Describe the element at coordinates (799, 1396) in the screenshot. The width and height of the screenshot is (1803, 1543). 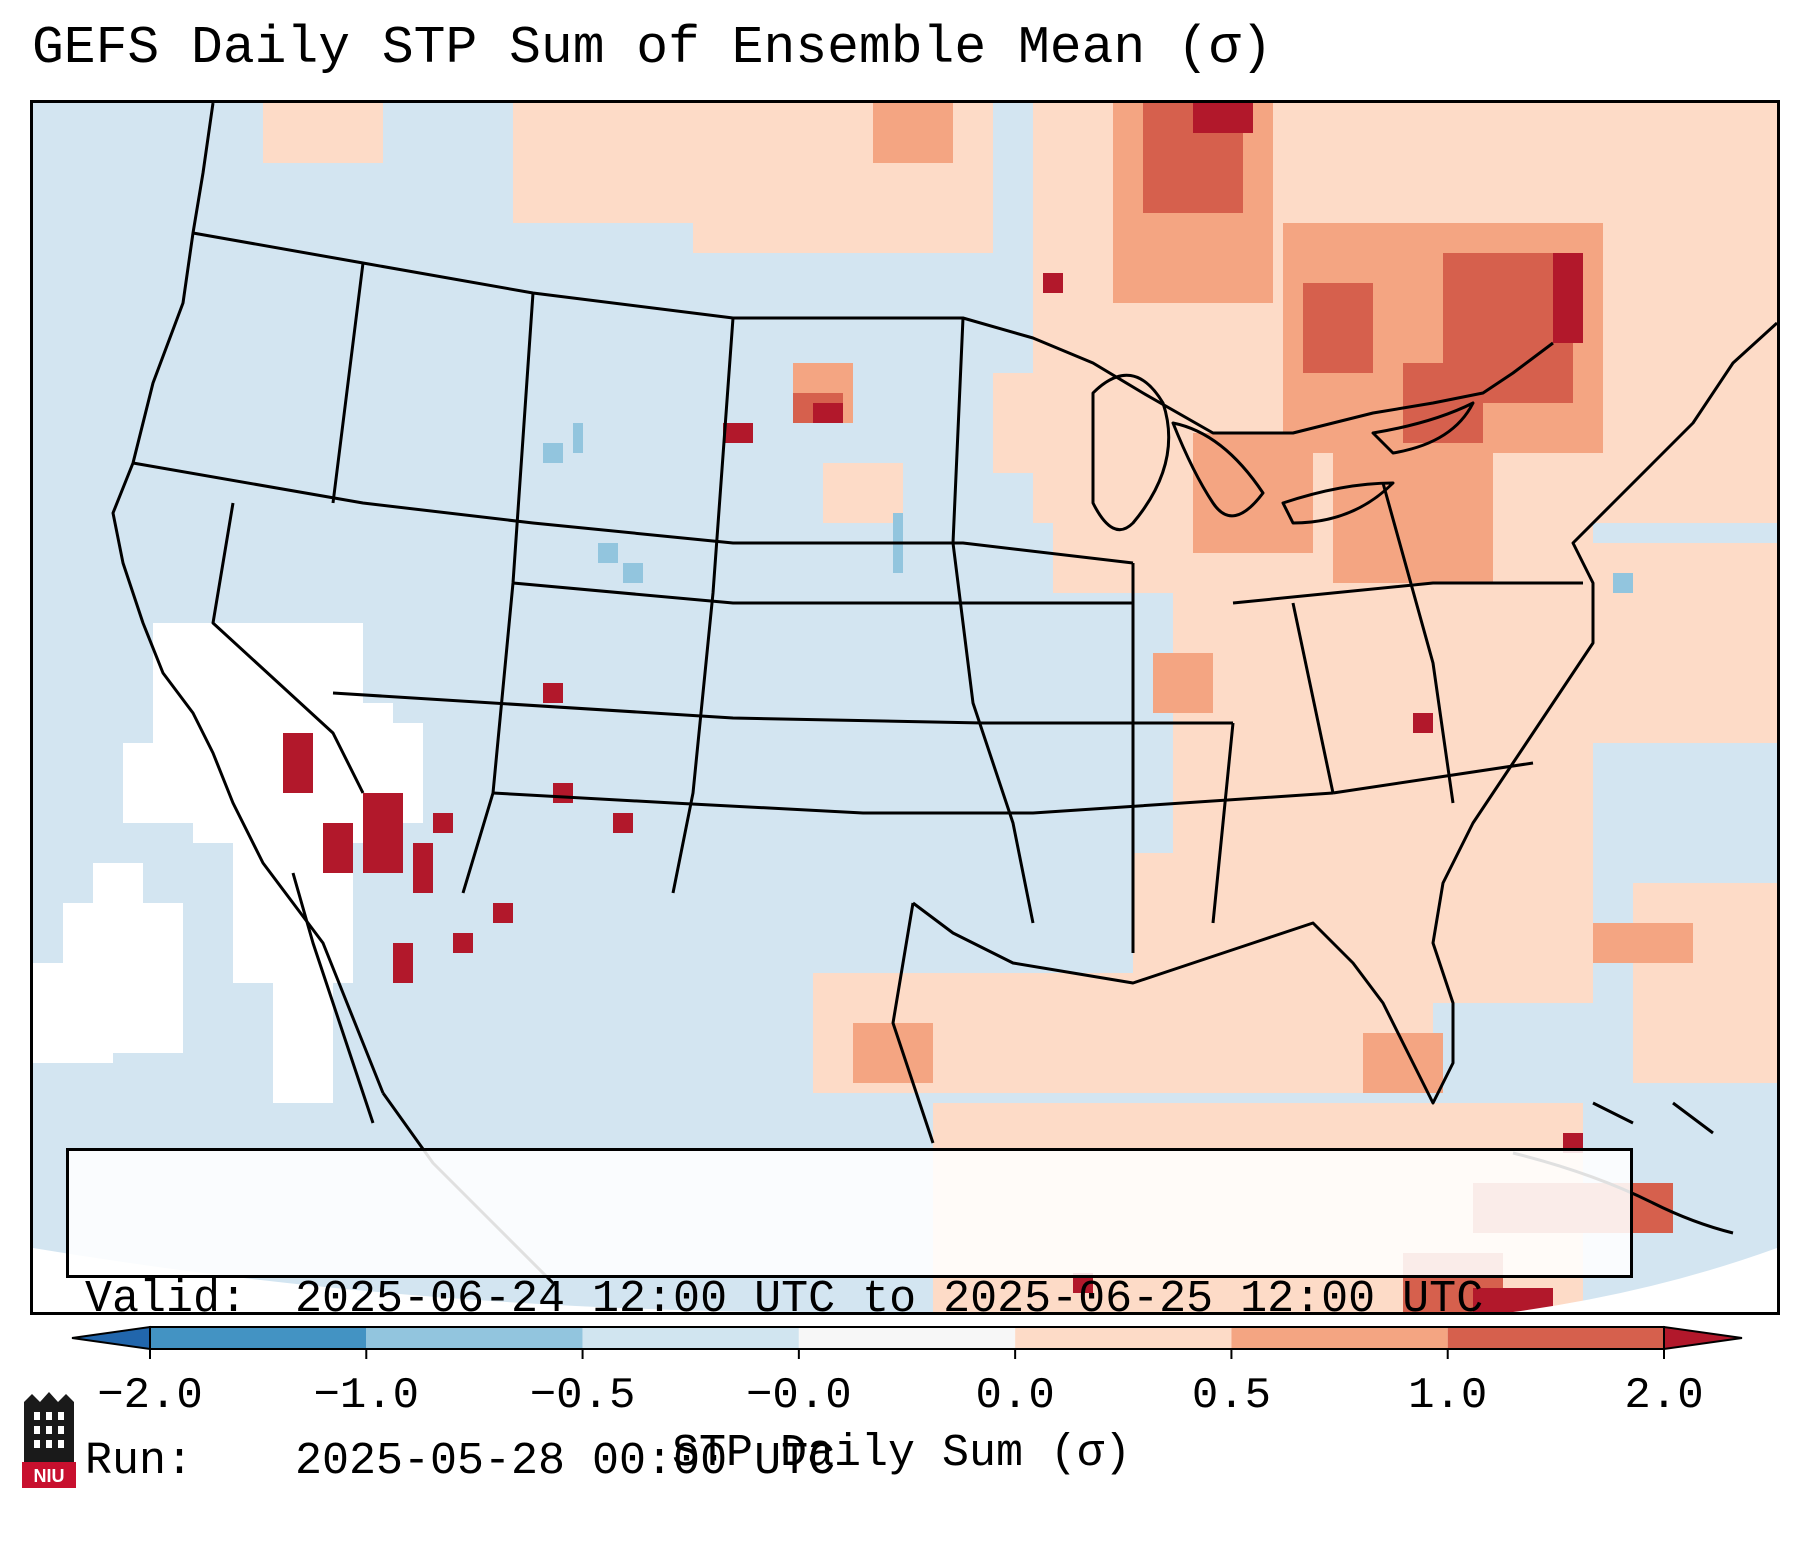
I see `colorbar-tick-label: −0.0` at that location.